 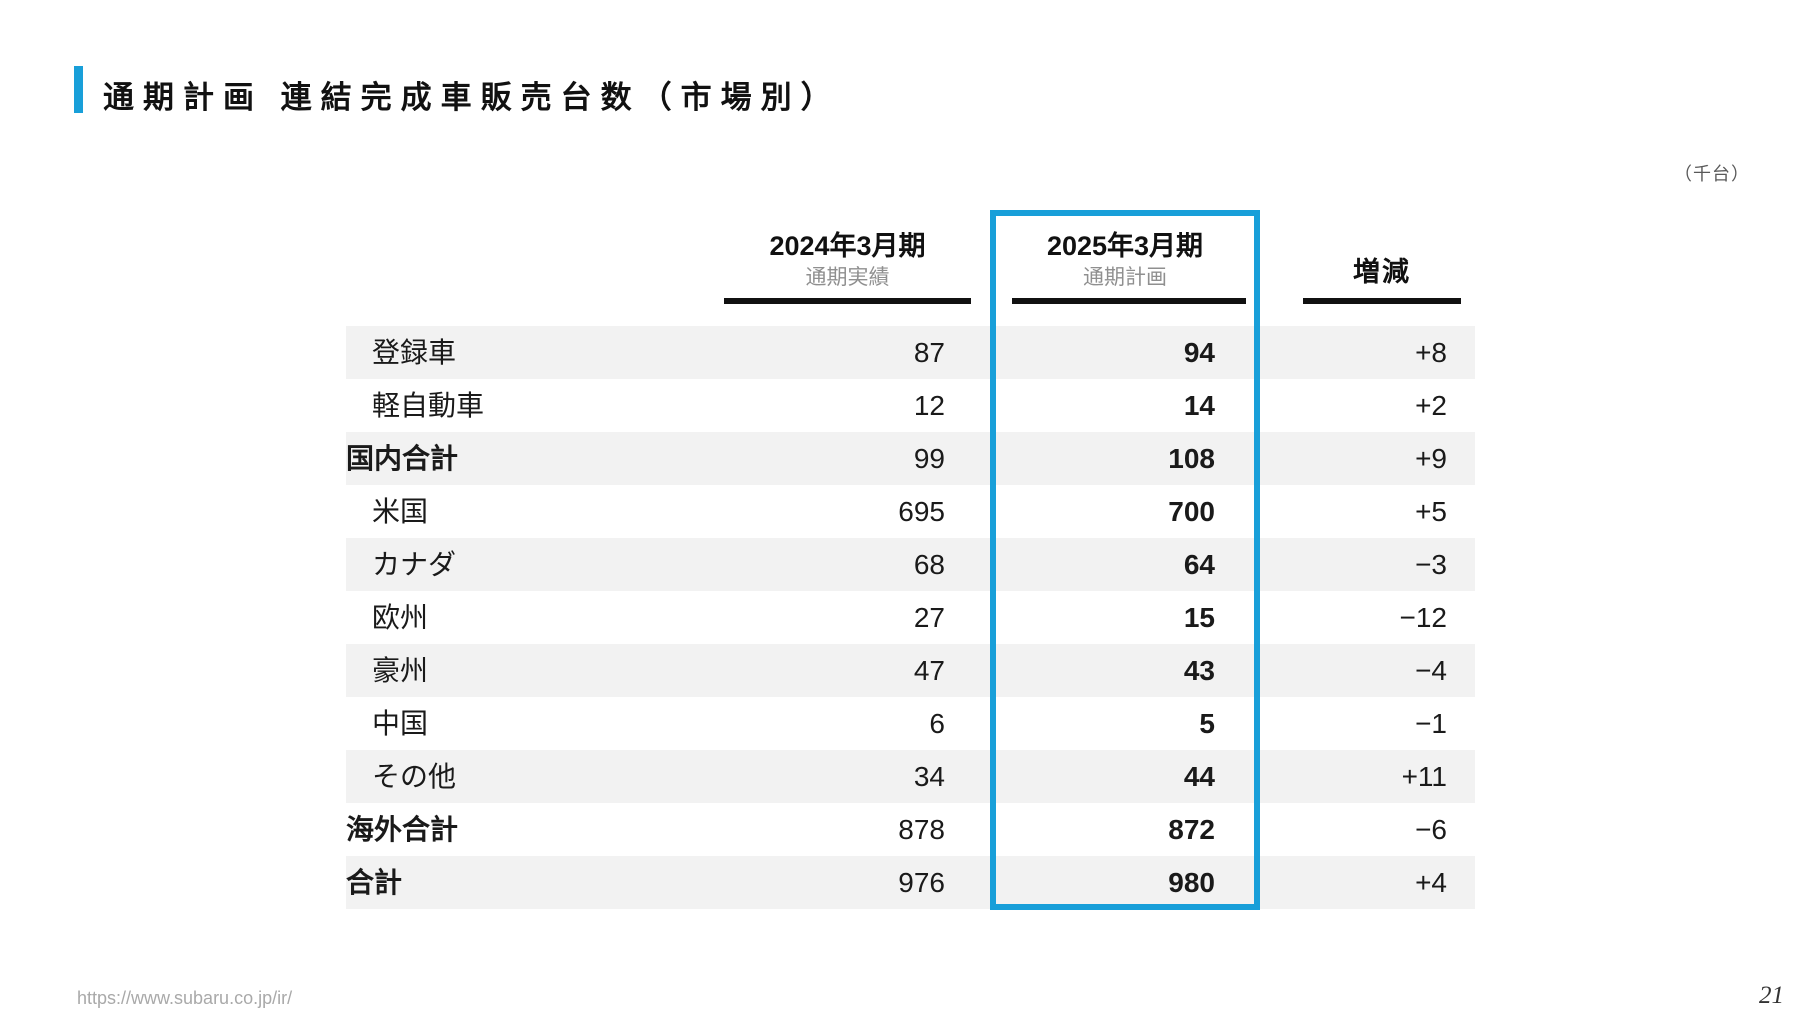 What do you see at coordinates (1199, 352) in the screenshot?
I see `fy2025-value: 94` at bounding box center [1199, 352].